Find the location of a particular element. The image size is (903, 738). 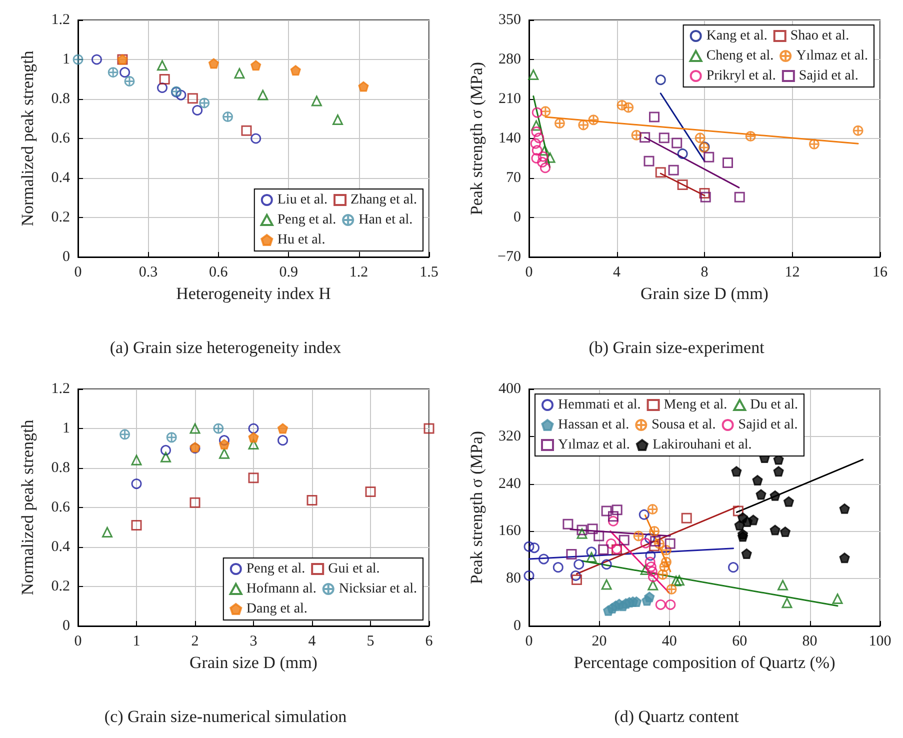

text: (a) Grain size heterogeneity index is located at coordinates (226, 347).